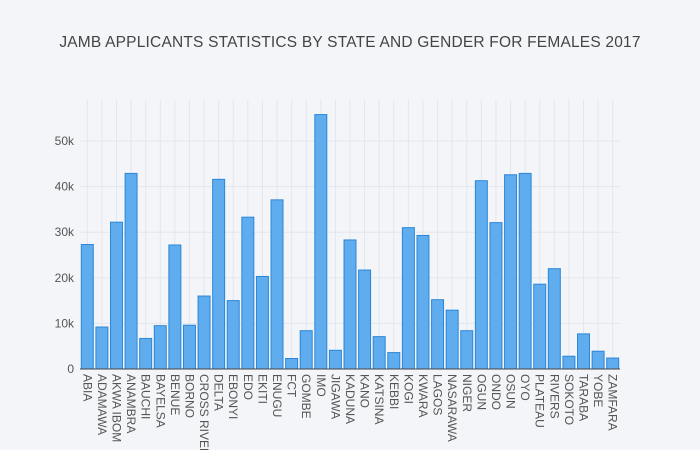 This screenshot has height=450, width=700. I want to click on bar-bauchi, so click(146, 353).